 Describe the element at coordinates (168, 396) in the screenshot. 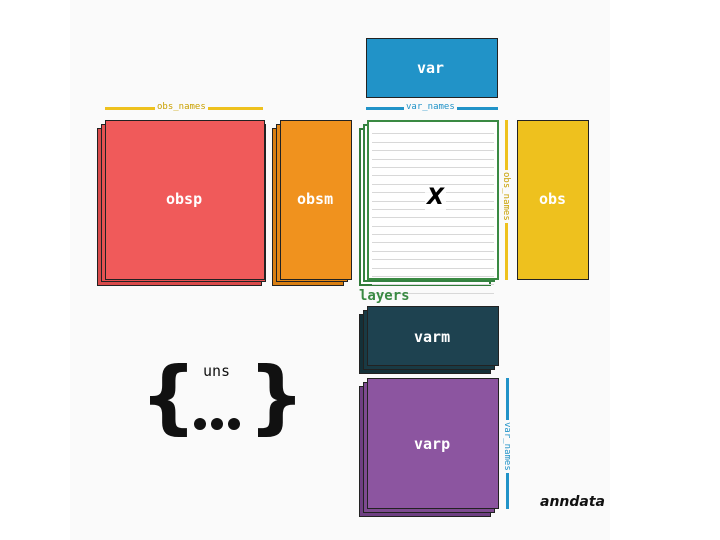

I see `uns-open-brace: {` at that location.